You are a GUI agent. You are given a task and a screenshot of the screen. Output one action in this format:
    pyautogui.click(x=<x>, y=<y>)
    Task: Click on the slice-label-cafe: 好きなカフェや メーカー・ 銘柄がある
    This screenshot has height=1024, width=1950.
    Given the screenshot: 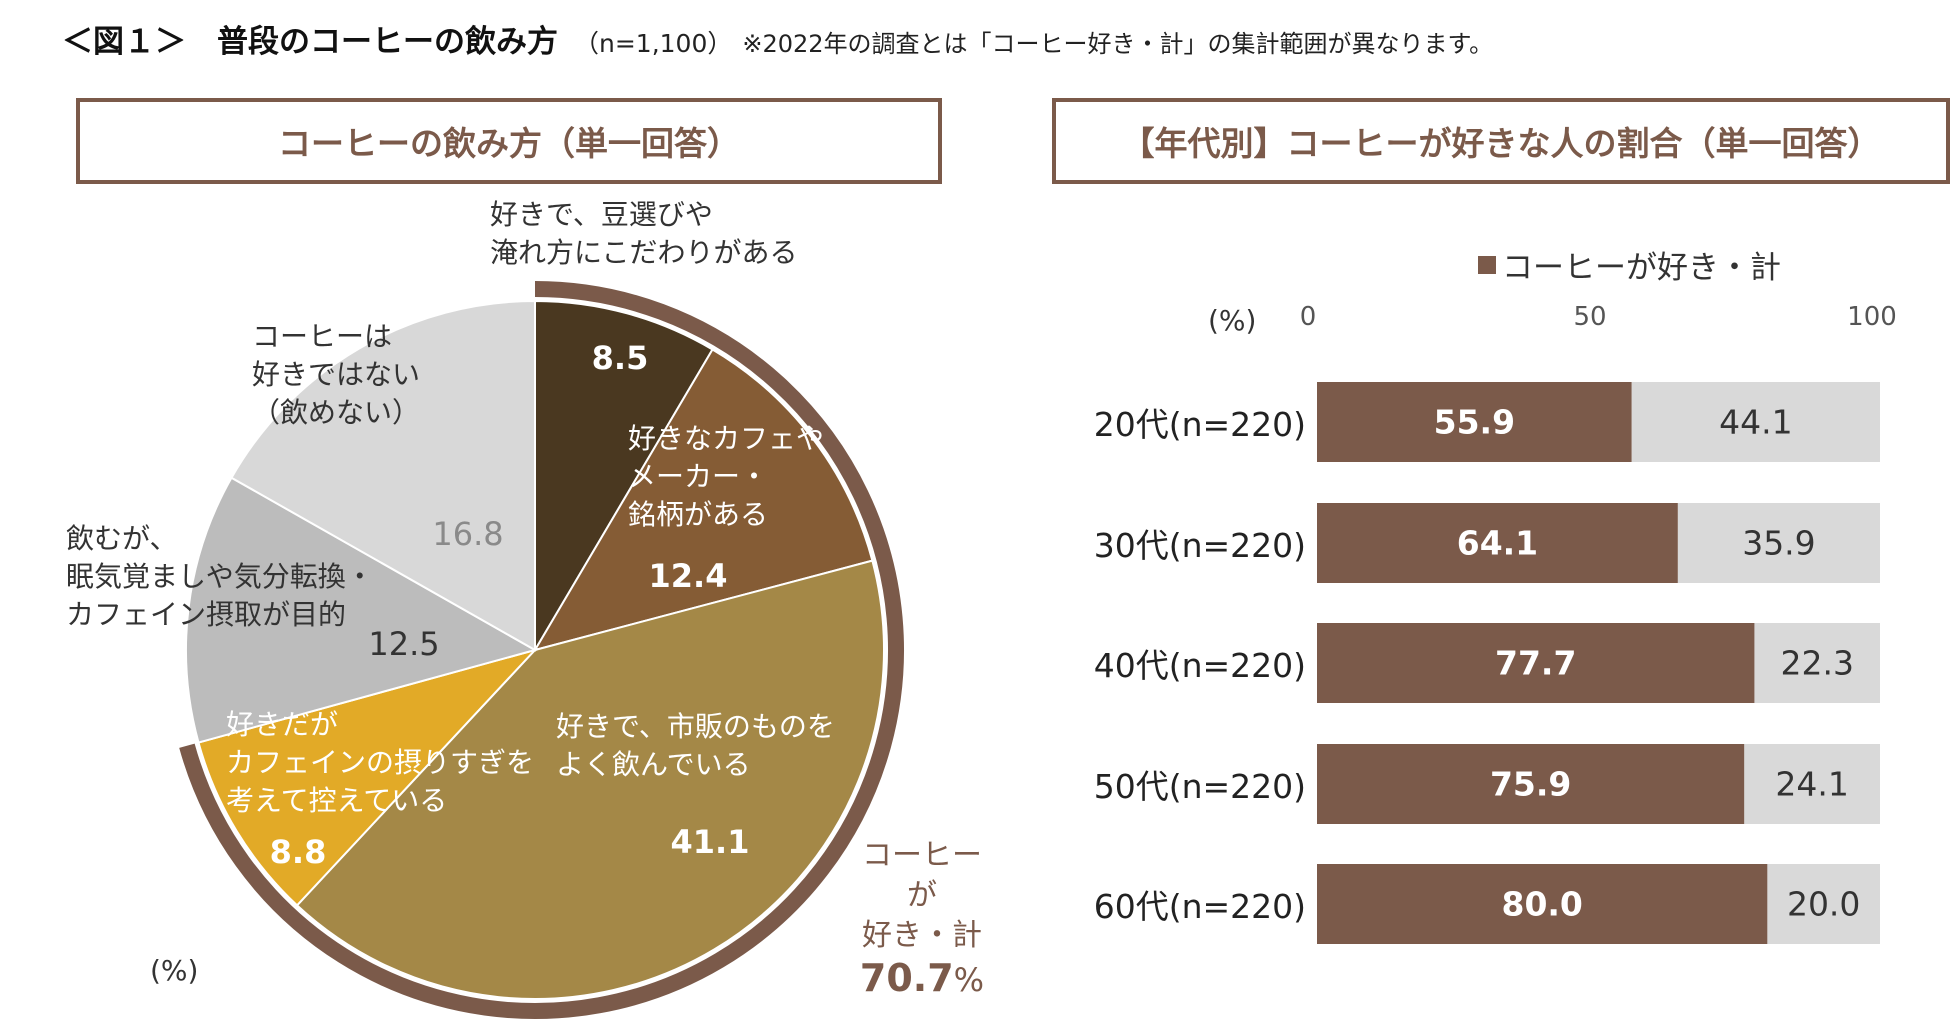 What is the action you would take?
    pyautogui.click(x=726, y=476)
    